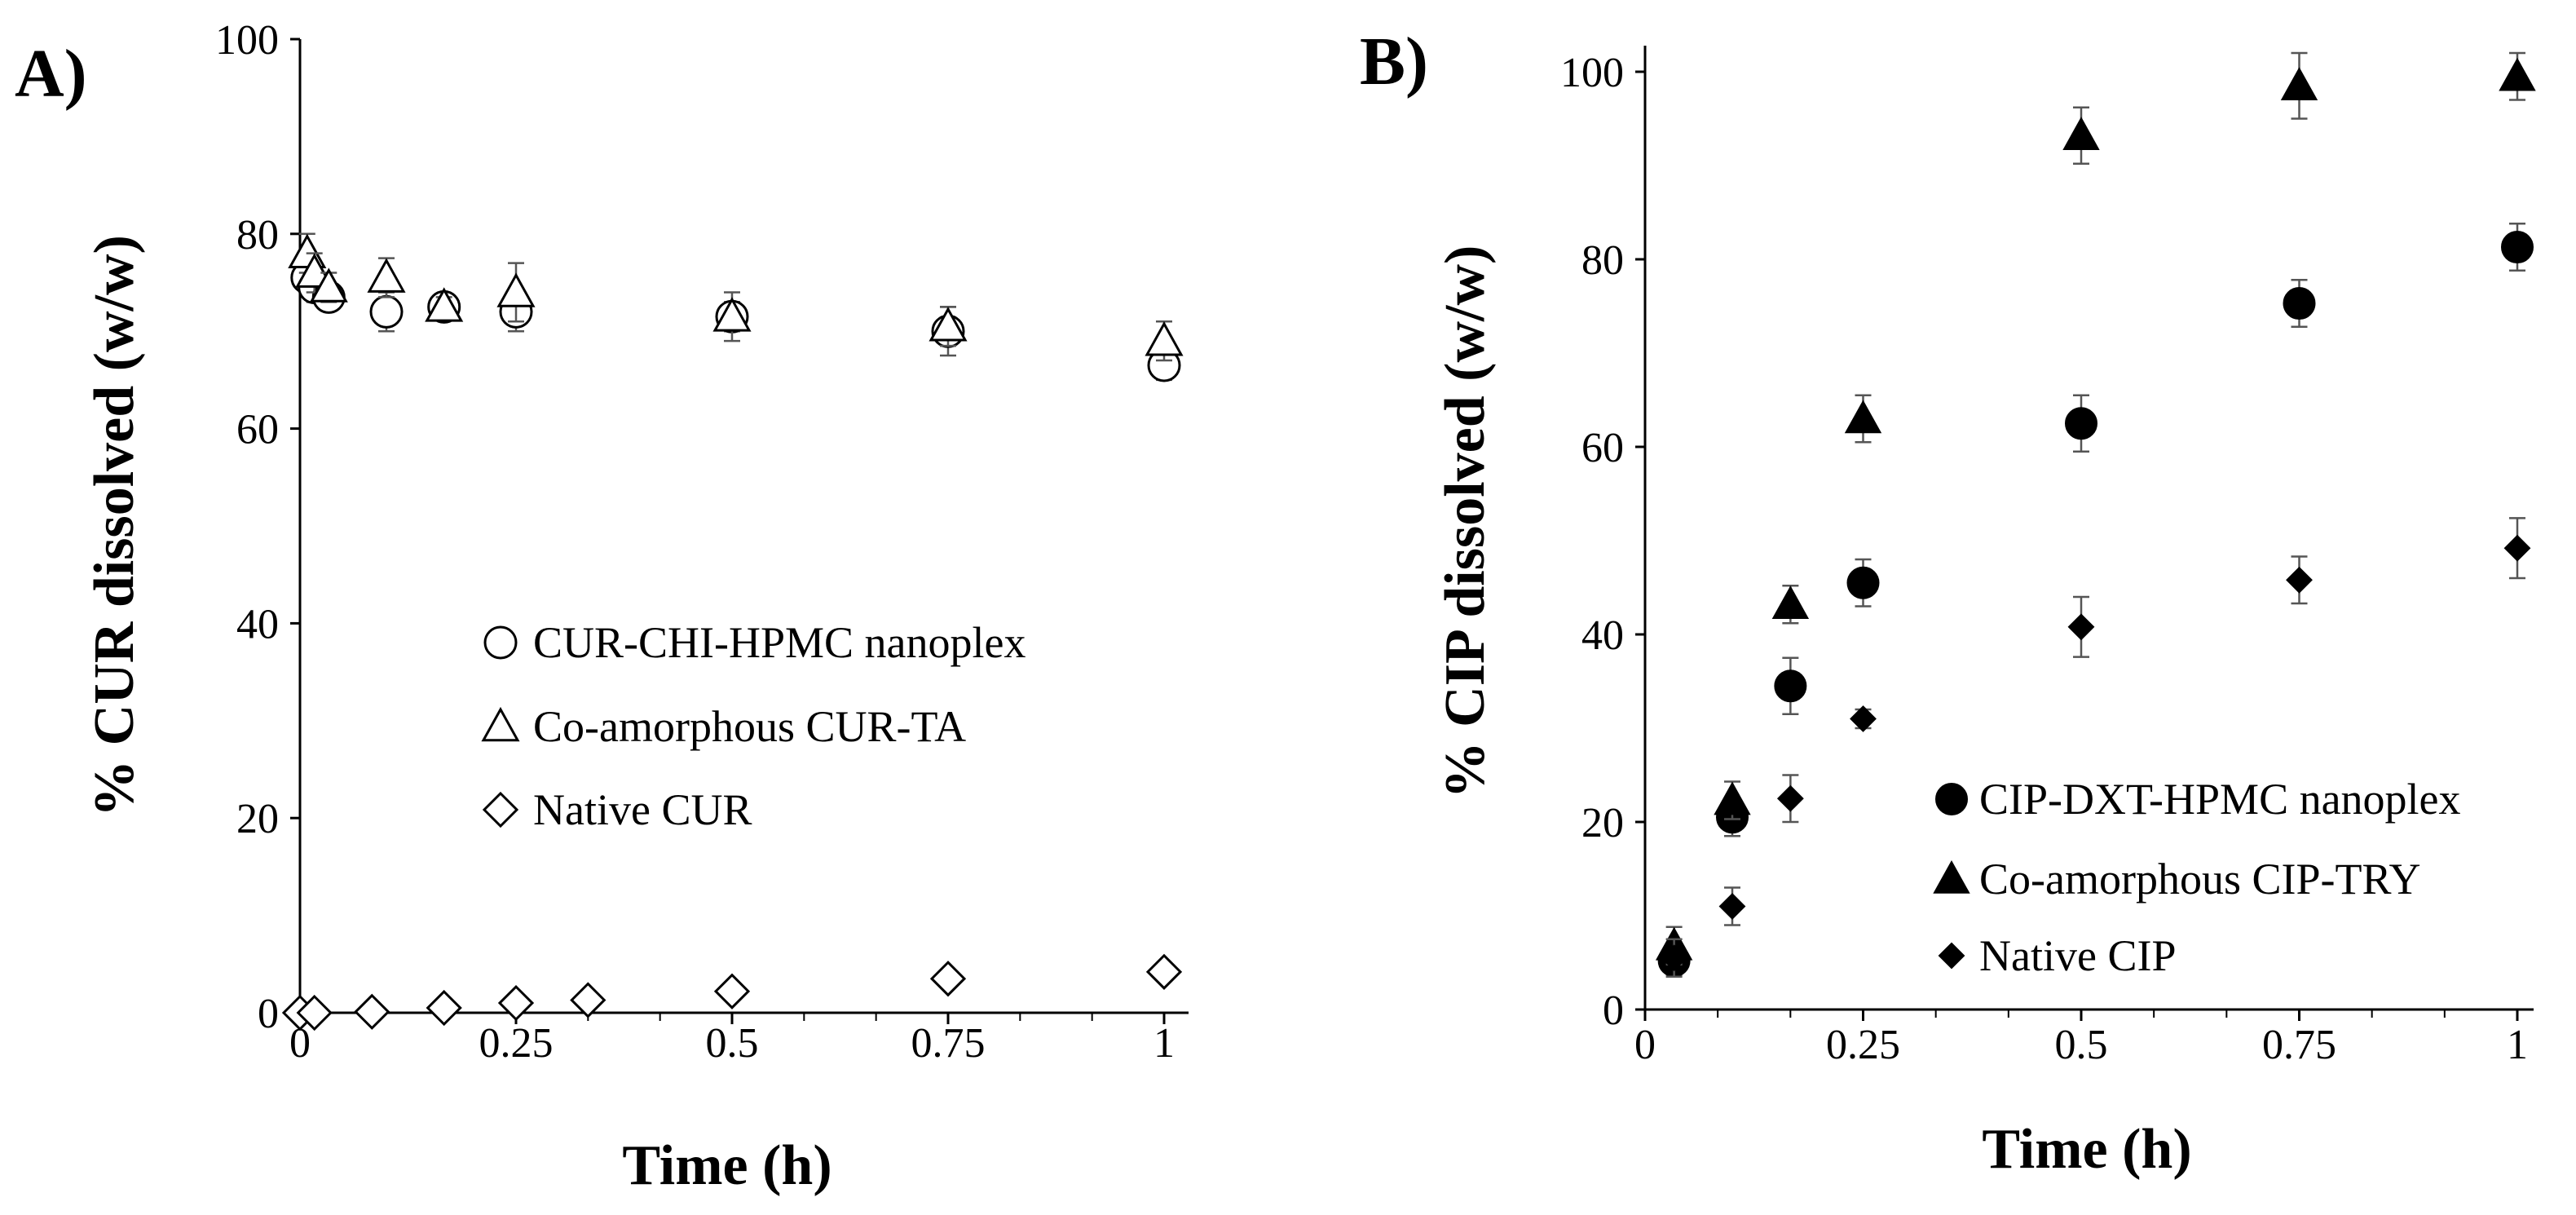  What do you see at coordinates (2086, 1149) in the screenshot?
I see `panel-b-x-title: Time (h)` at bounding box center [2086, 1149].